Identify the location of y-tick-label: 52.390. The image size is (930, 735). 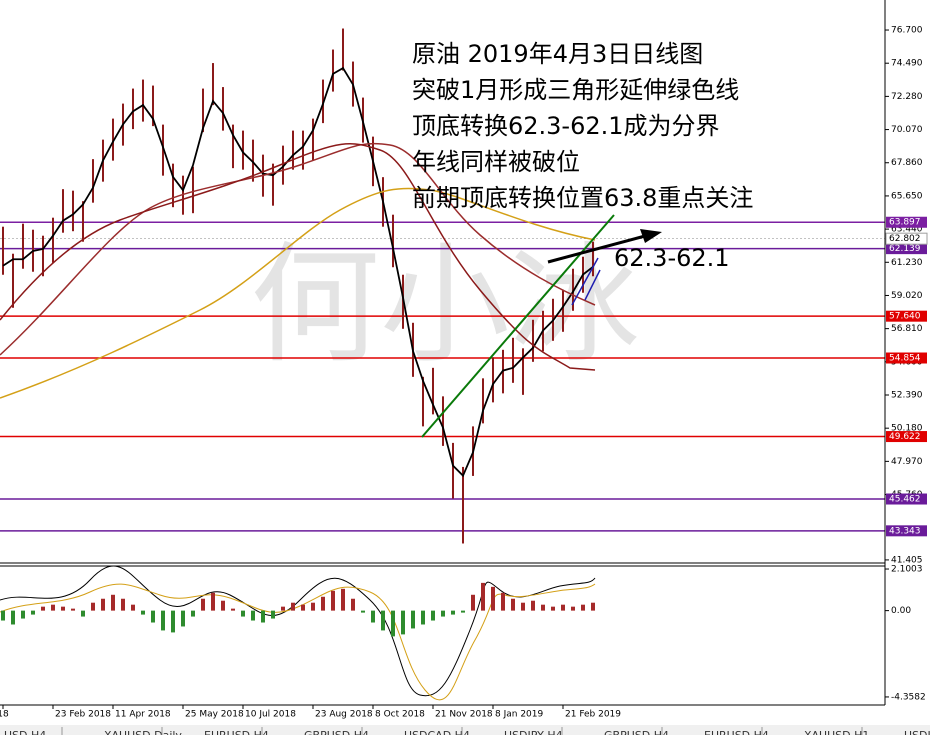
(907, 396).